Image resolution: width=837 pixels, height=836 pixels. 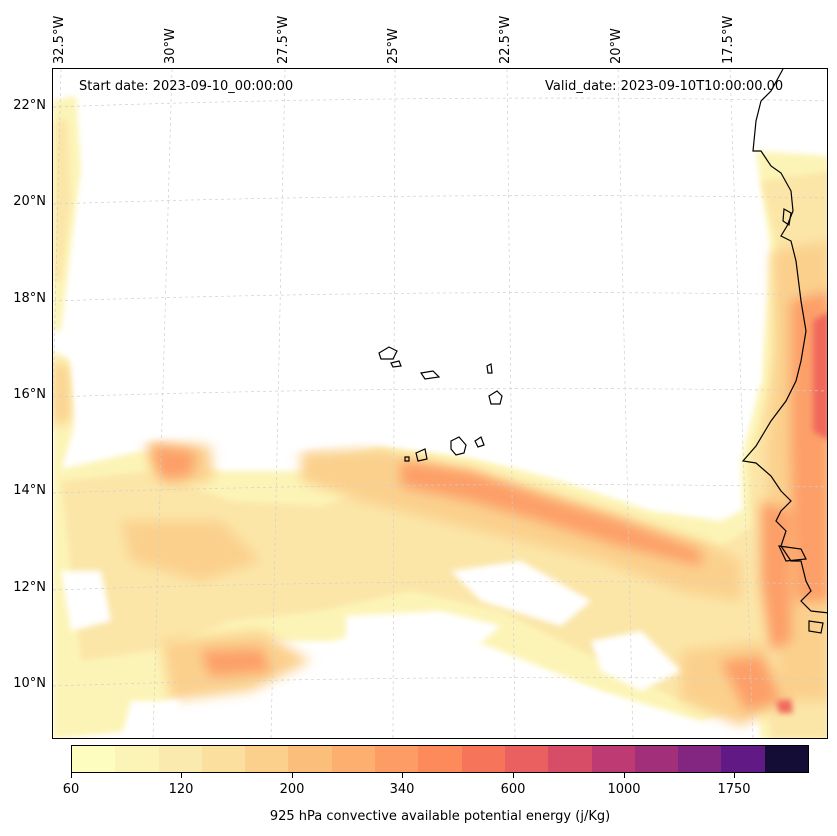 I want to click on lon-label-20w: 20°W, so click(x=616, y=46).